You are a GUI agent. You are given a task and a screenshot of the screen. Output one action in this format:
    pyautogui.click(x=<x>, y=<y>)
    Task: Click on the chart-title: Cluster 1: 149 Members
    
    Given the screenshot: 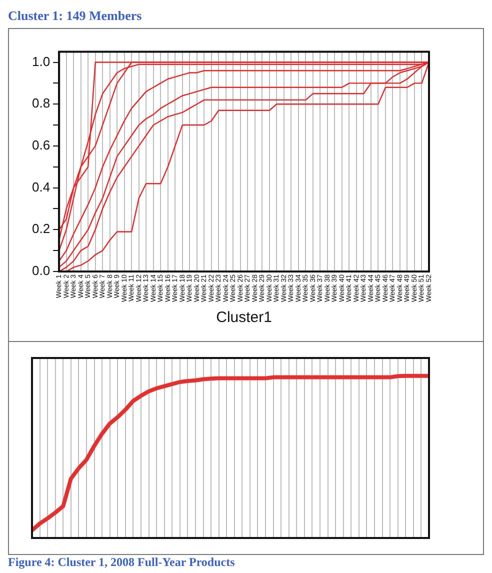 What is the action you would take?
    pyautogui.click(x=75, y=16)
    